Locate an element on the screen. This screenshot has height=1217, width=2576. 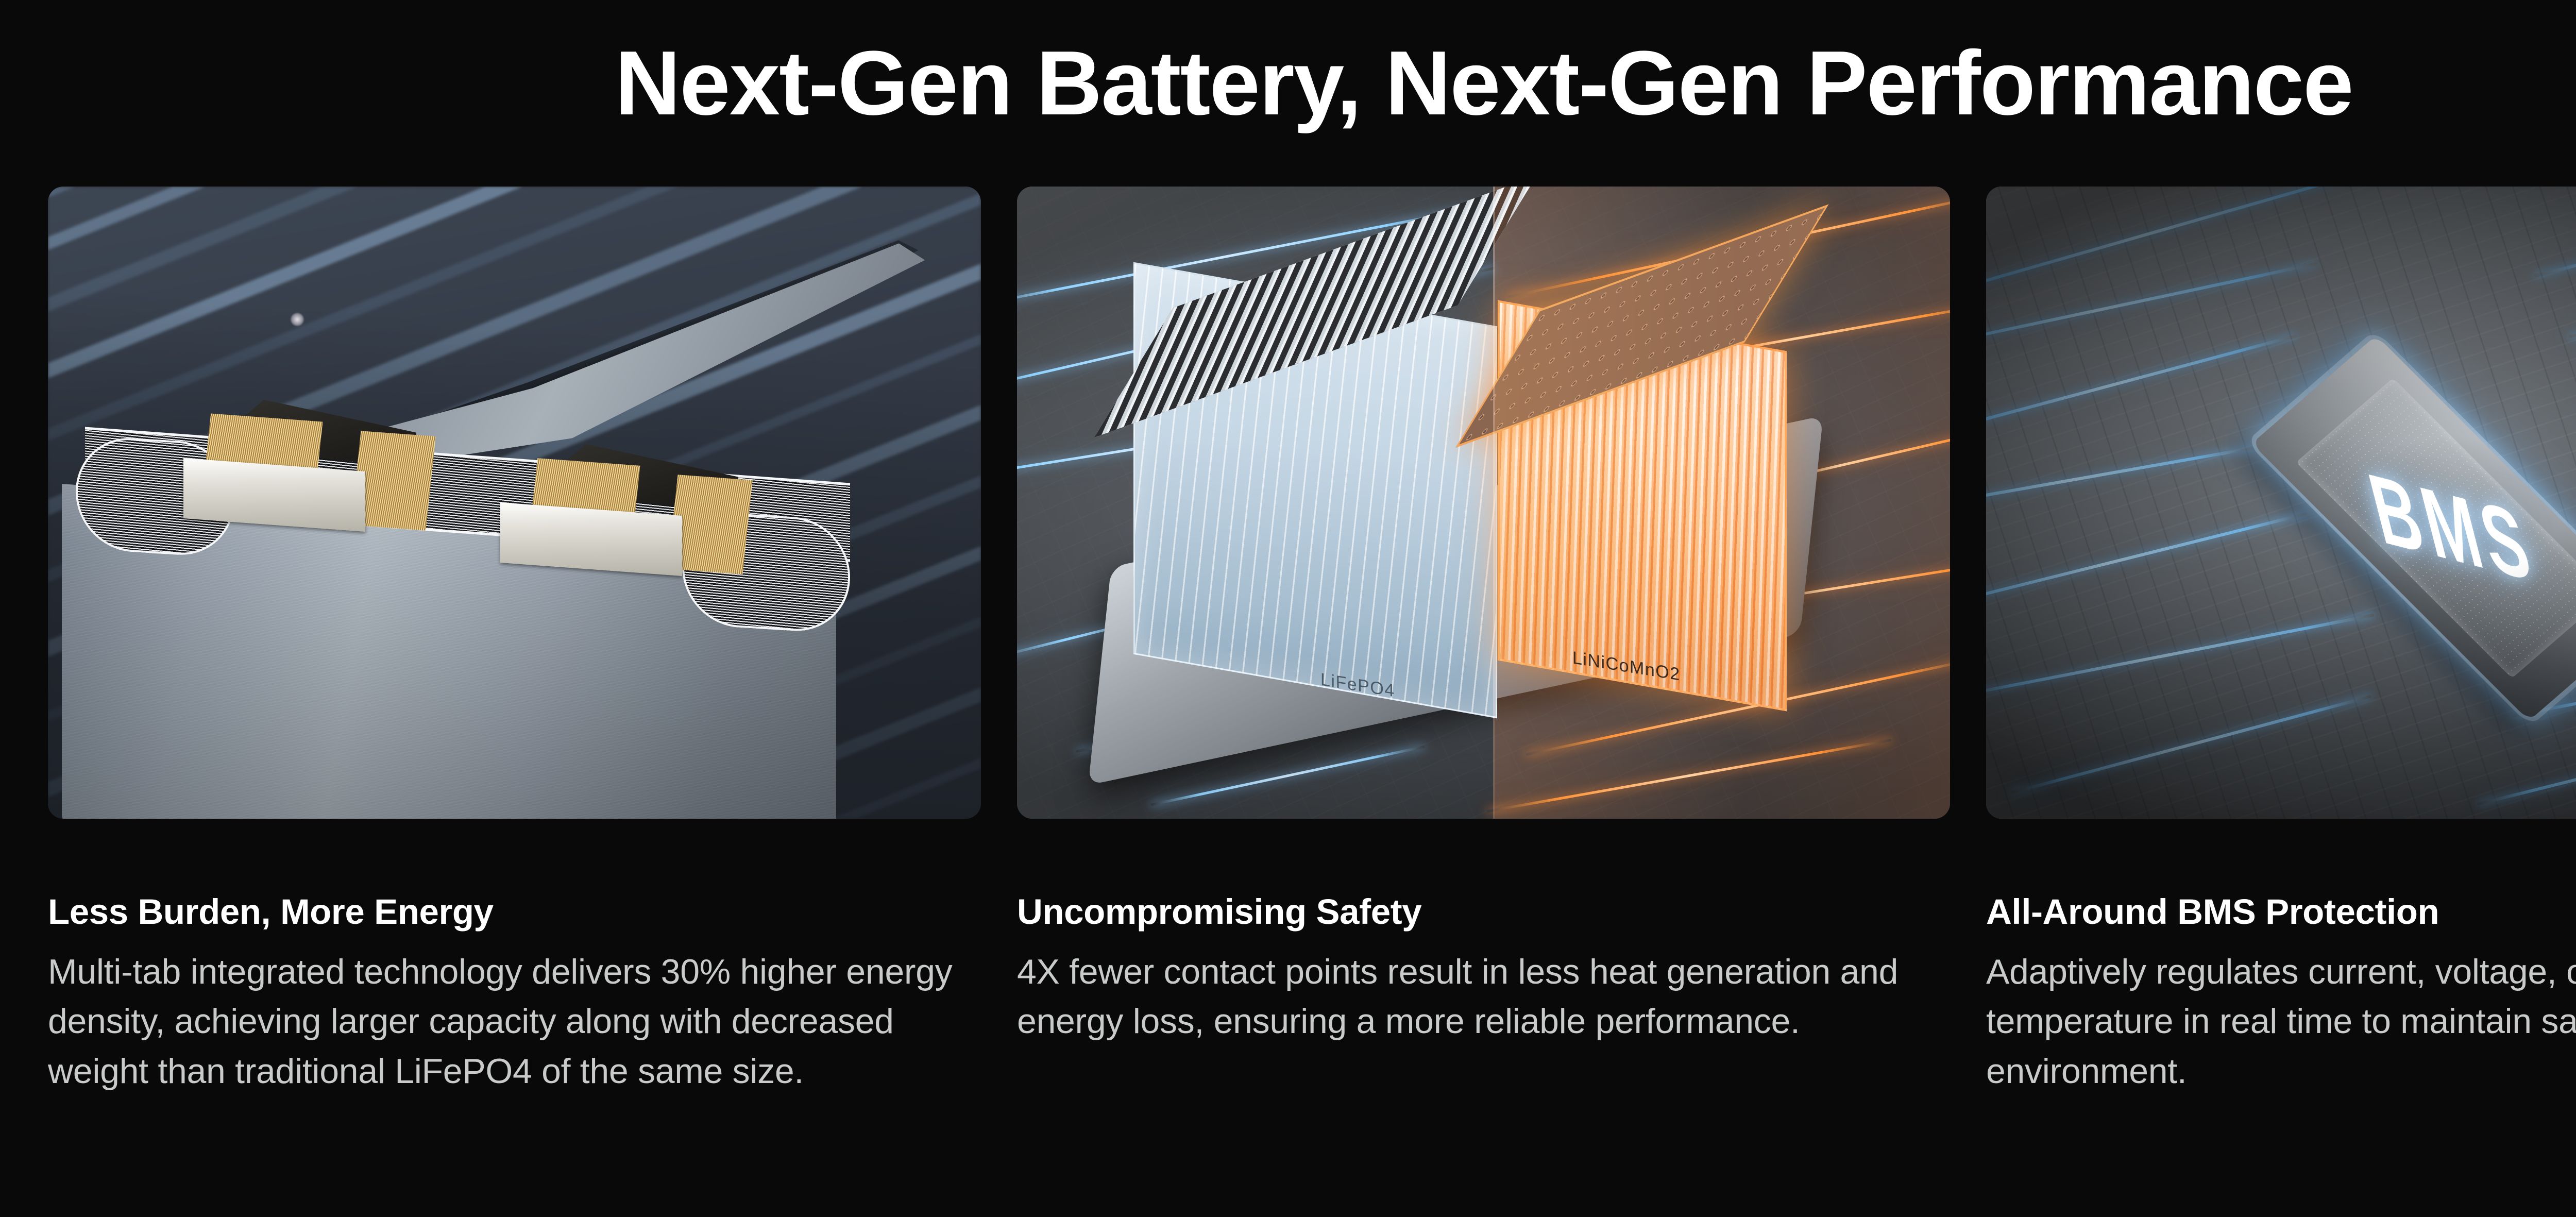
card-image-bms-chip: BMS is located at coordinates (2281, 503).